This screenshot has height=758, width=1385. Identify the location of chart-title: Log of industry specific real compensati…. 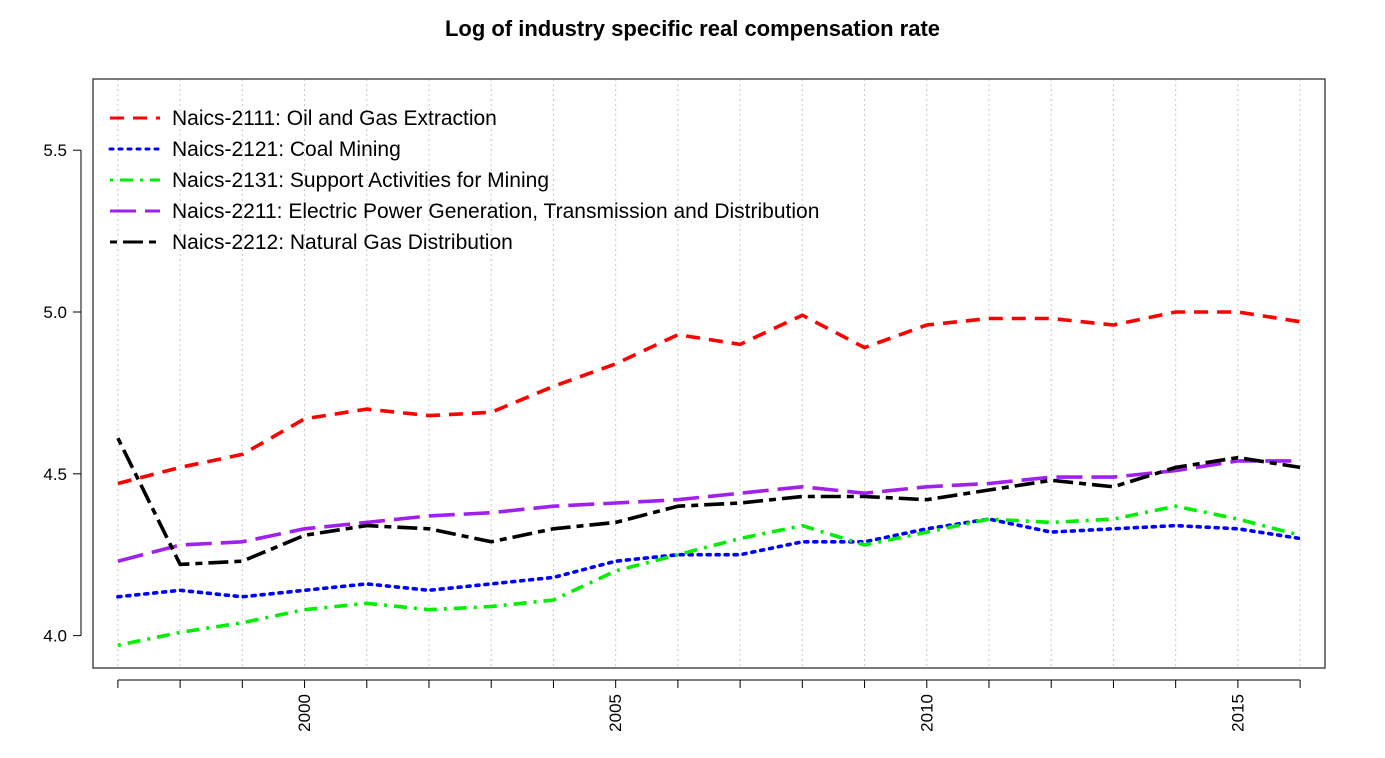
(692, 28).